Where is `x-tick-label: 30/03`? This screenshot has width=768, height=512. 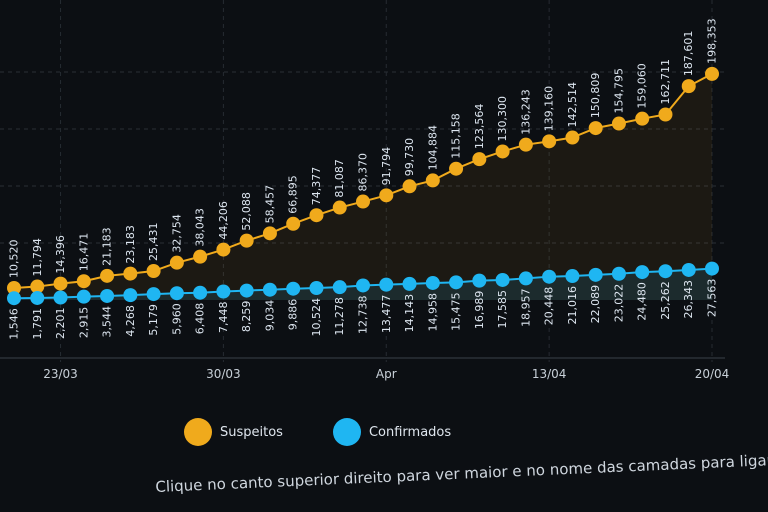
x-tick-label: 30/03 is located at coordinates (223, 374).